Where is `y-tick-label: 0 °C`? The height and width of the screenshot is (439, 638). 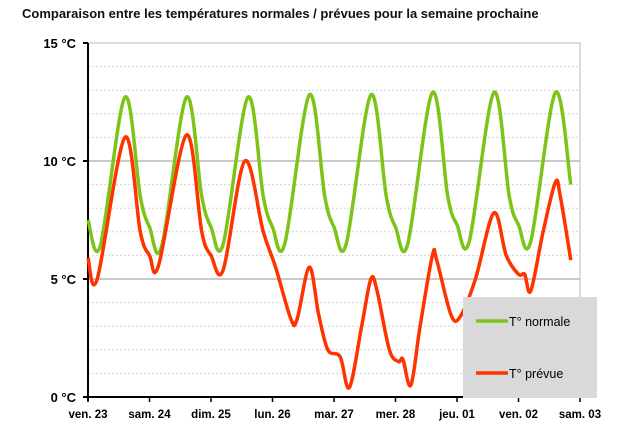
y-tick-label: 0 °C is located at coordinates (64, 397).